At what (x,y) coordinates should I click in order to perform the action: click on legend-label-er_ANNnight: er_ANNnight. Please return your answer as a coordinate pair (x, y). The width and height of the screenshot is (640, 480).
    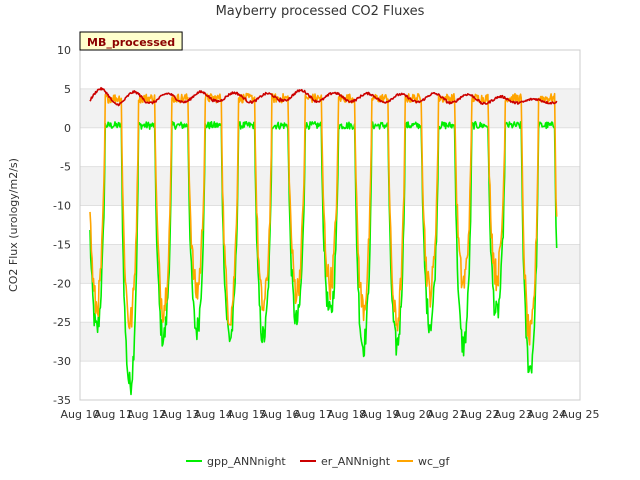
    Looking at the image, I should click on (356, 461).